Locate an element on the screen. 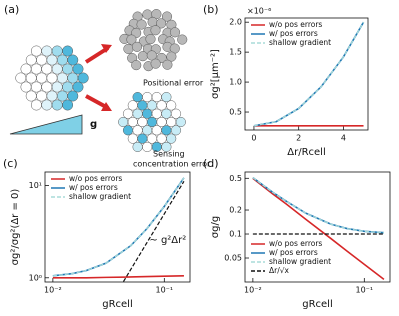 This screenshot has width=399, height=316. gradient-label: g is located at coordinates (93, 124).